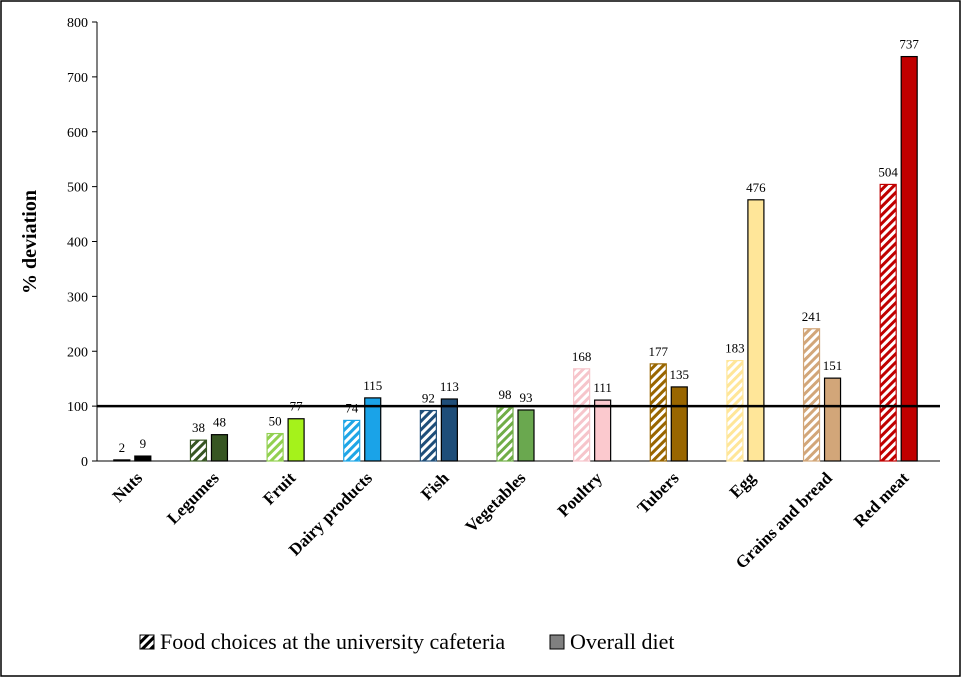 This screenshot has width=963, height=679. I want to click on value-label: 504, so click(888, 171).